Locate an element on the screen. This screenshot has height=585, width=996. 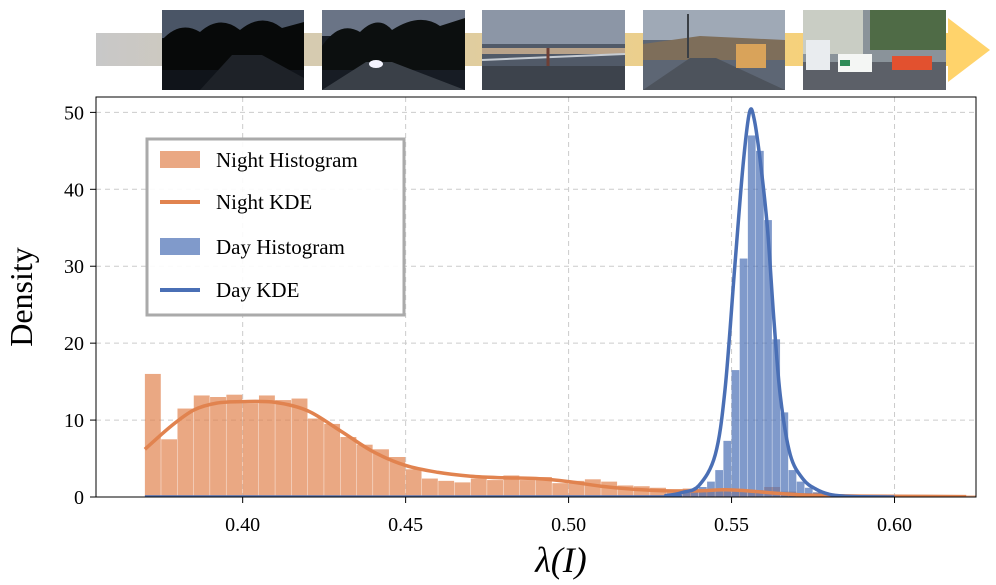
legend-label-day-kde: Day KDE is located at coordinates (257, 290).